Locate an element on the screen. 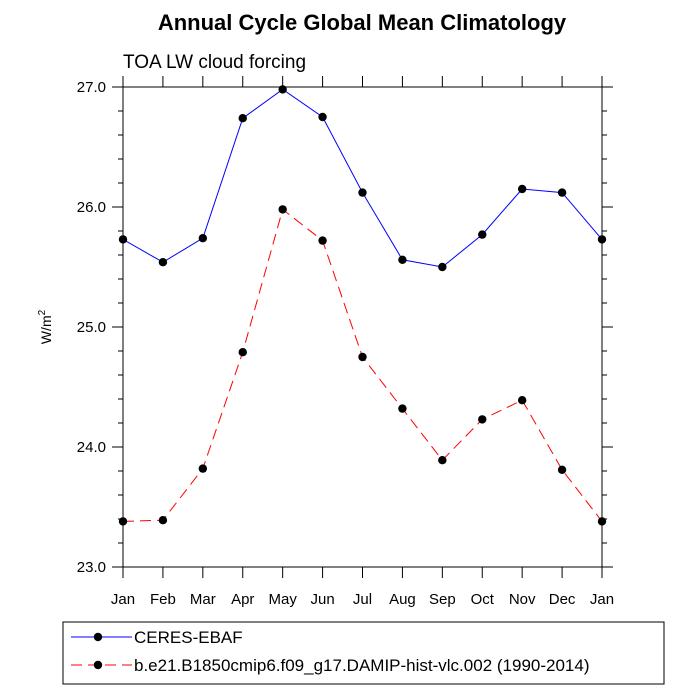  x-tick-label: Apr is located at coordinates (242, 599).